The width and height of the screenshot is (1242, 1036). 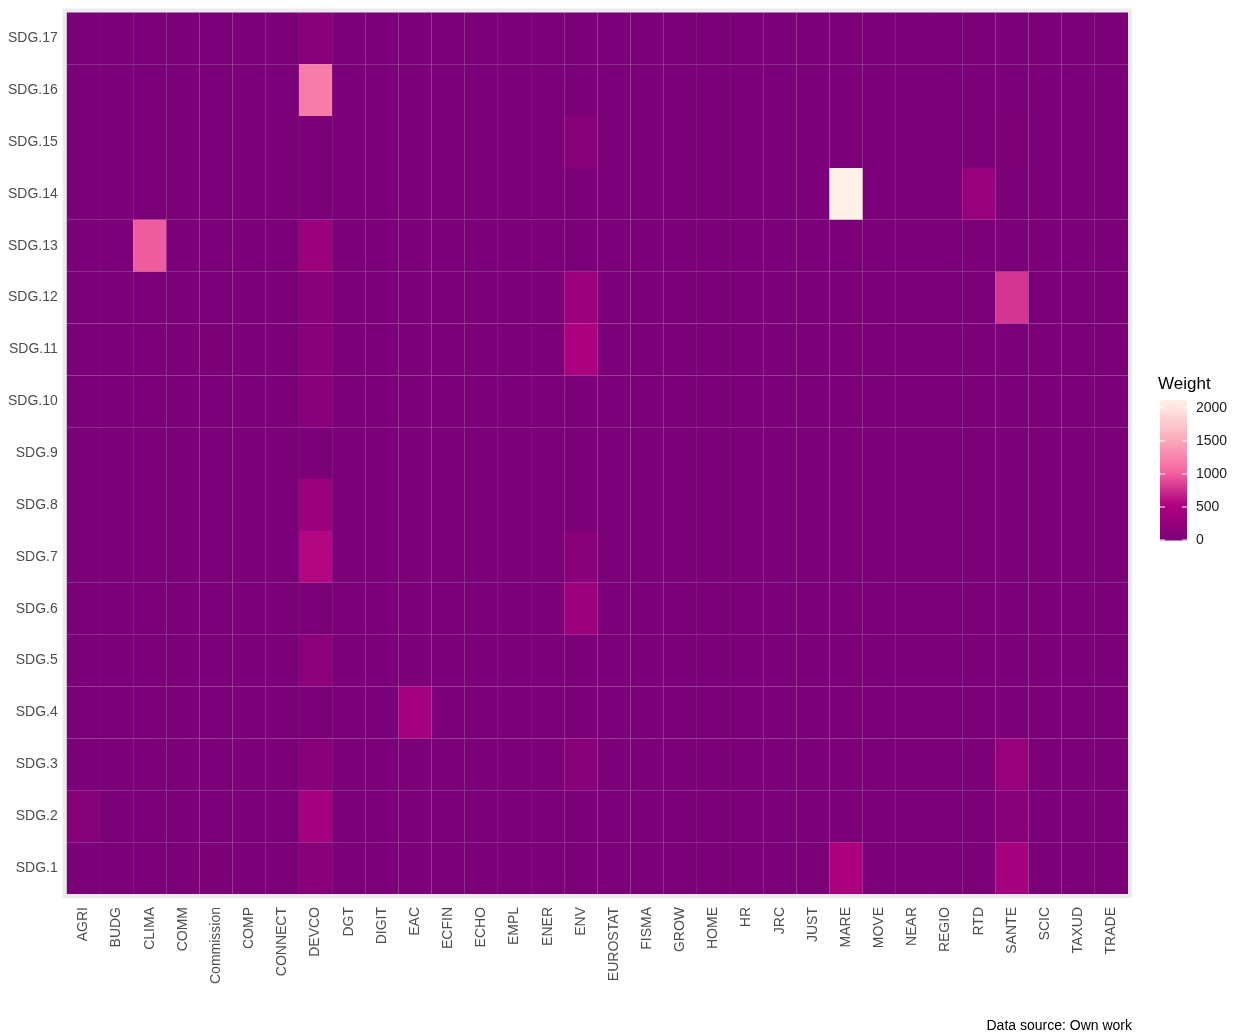 I want to click on x-tick-label: REGIO, so click(x=944, y=929).